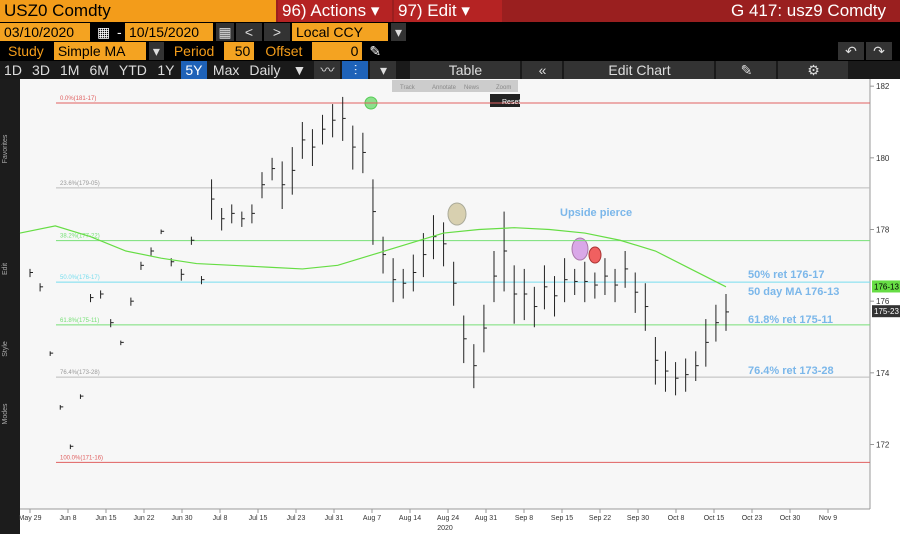  Describe the element at coordinates (790, 320) in the screenshot. I see `annotation: 61.8% ret 175-11` at that location.